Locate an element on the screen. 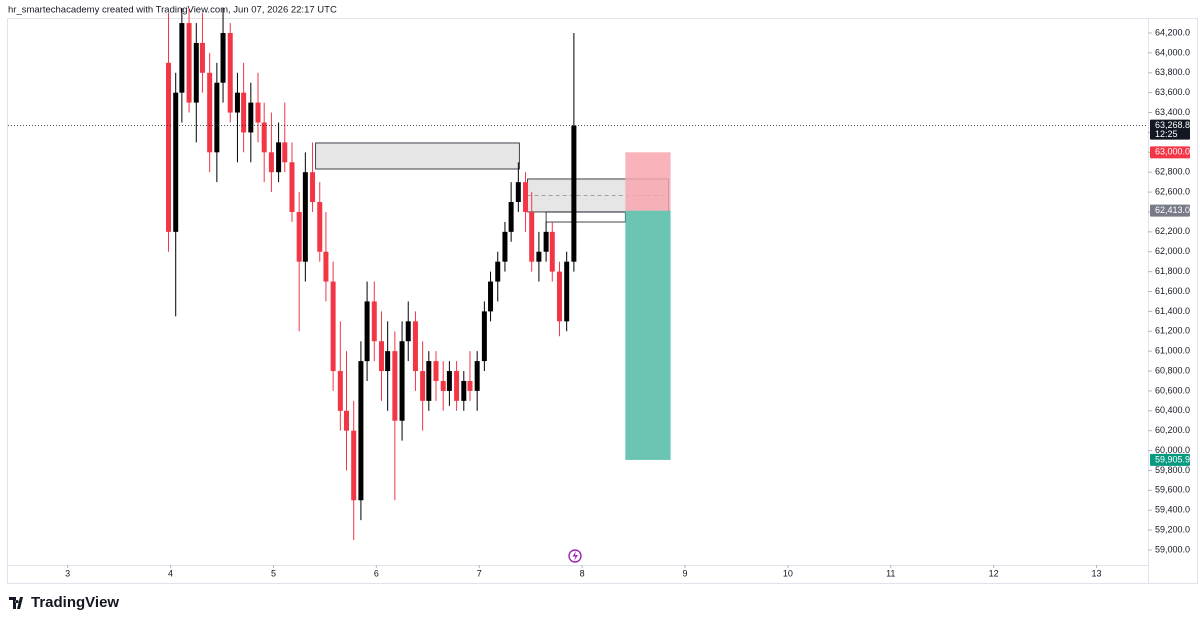 The width and height of the screenshot is (1200, 622). x-tick-label: 11 is located at coordinates (890, 573).